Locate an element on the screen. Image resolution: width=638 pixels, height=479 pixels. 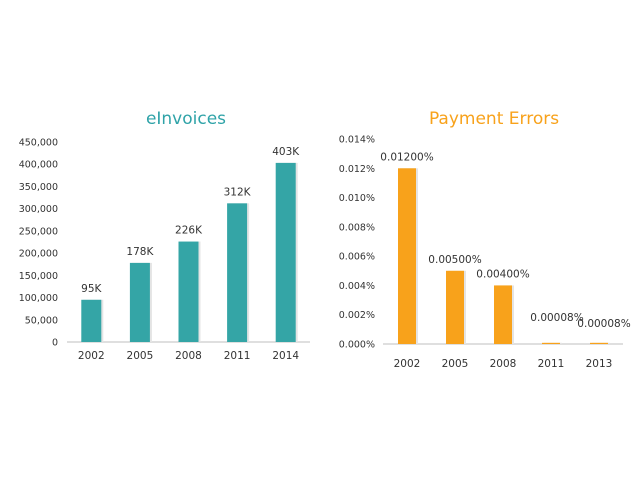
einvoices-x-tick-label: 2014 is located at coordinates (285, 356).